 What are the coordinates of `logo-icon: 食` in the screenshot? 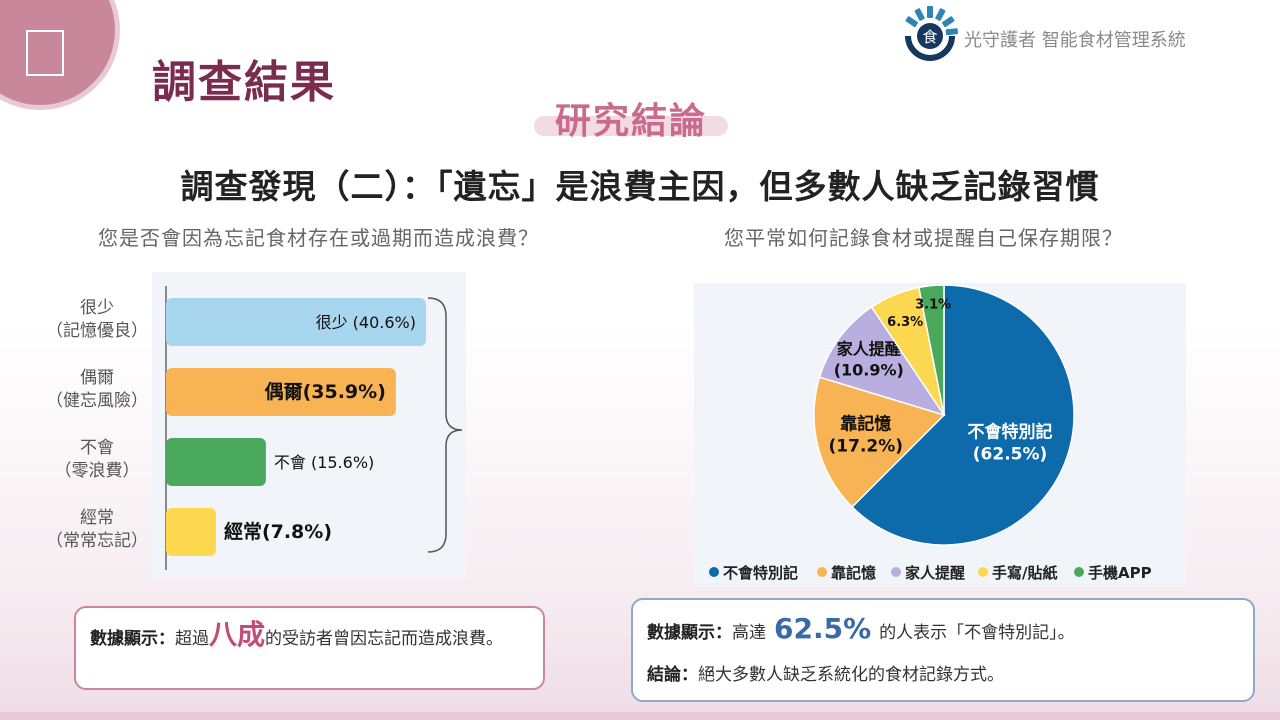 It's located at (932, 33).